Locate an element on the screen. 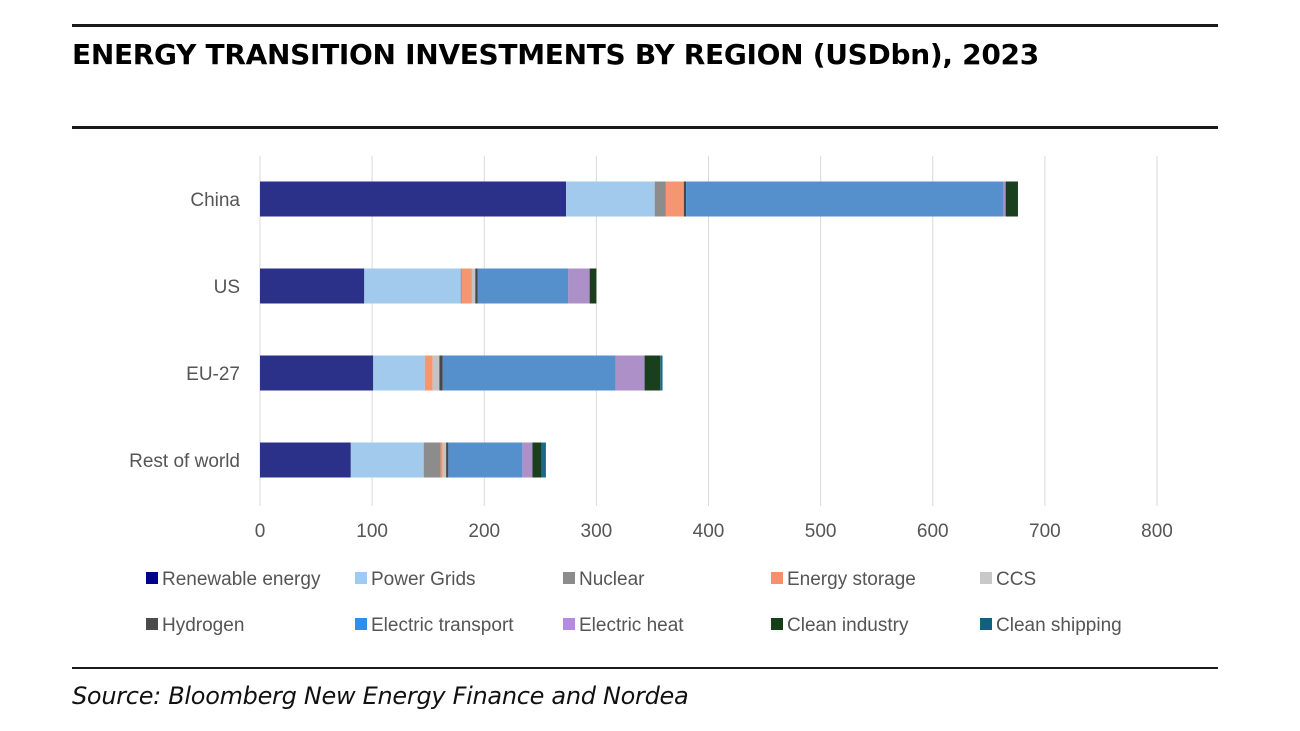 The image size is (1300, 731). legend-label: Clean industry is located at coordinates (848, 625).